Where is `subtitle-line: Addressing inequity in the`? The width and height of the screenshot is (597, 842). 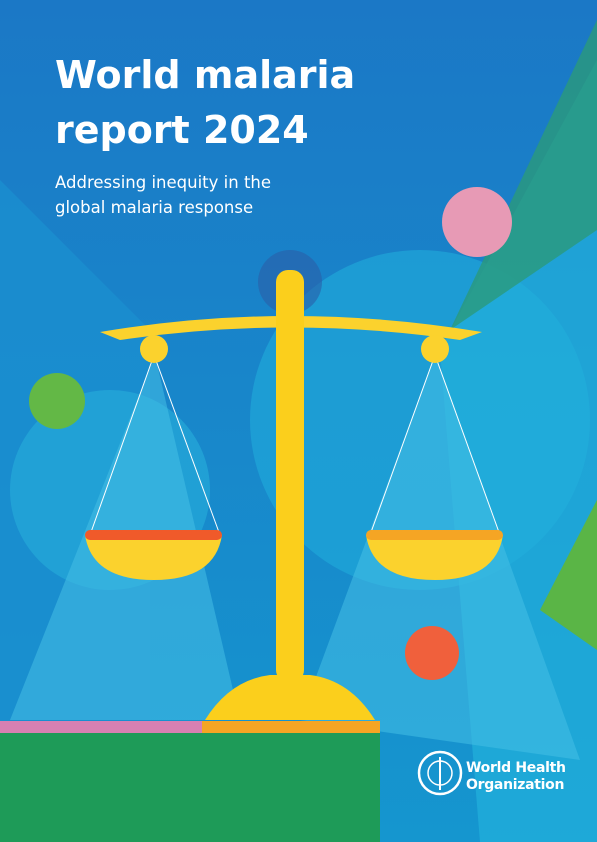 subtitle-line: Addressing inequity in the is located at coordinates (163, 182).